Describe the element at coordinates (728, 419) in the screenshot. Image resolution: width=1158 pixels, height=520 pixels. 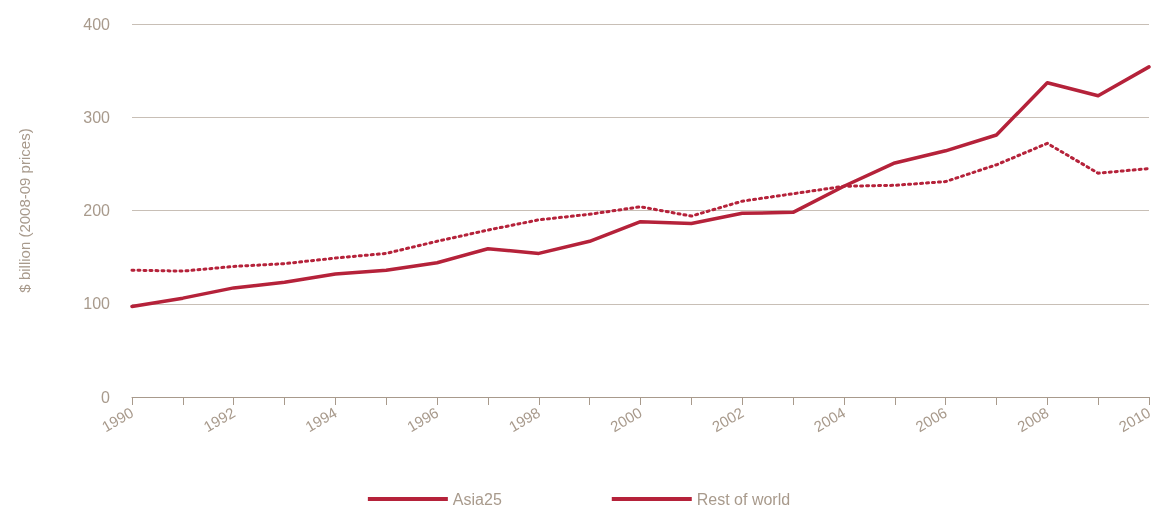
I see `x-tick-label: 2002` at that location.